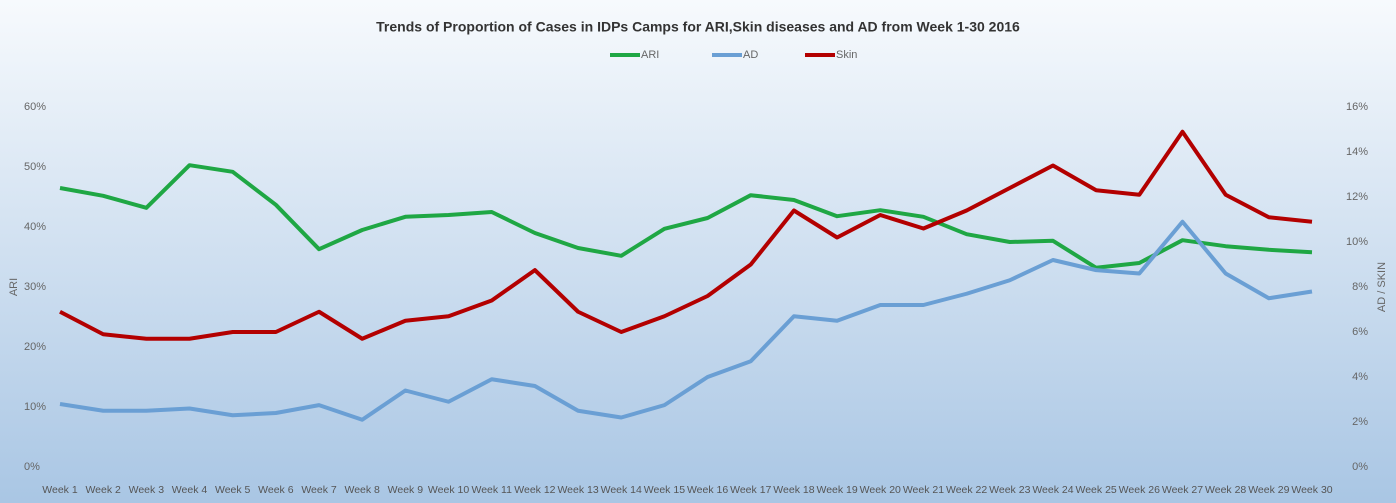 The image size is (1396, 503). Describe the element at coordinates (1382, 287) in the screenshot. I see `y2-axis-title: AD / SKIN` at that location.